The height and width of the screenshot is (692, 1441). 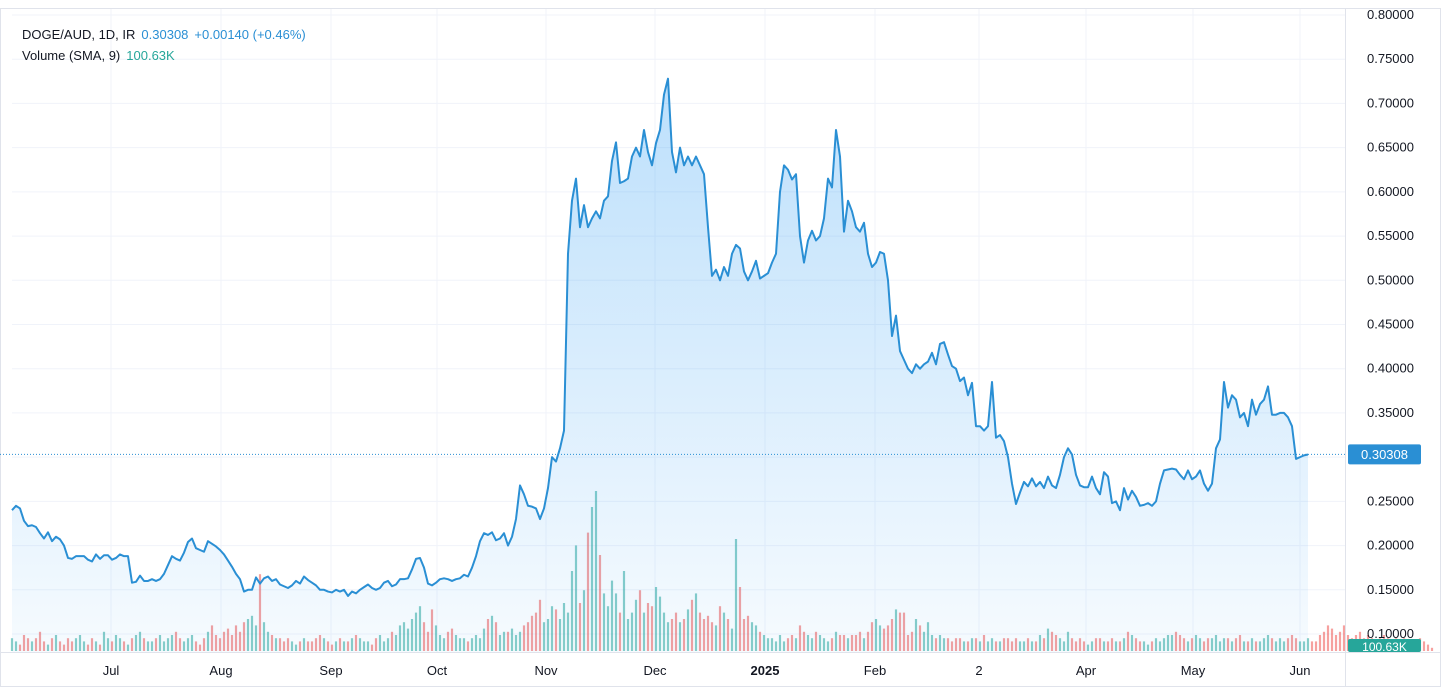 What do you see at coordinates (437, 670) in the screenshot?
I see `x-tick-label: Oct` at bounding box center [437, 670].